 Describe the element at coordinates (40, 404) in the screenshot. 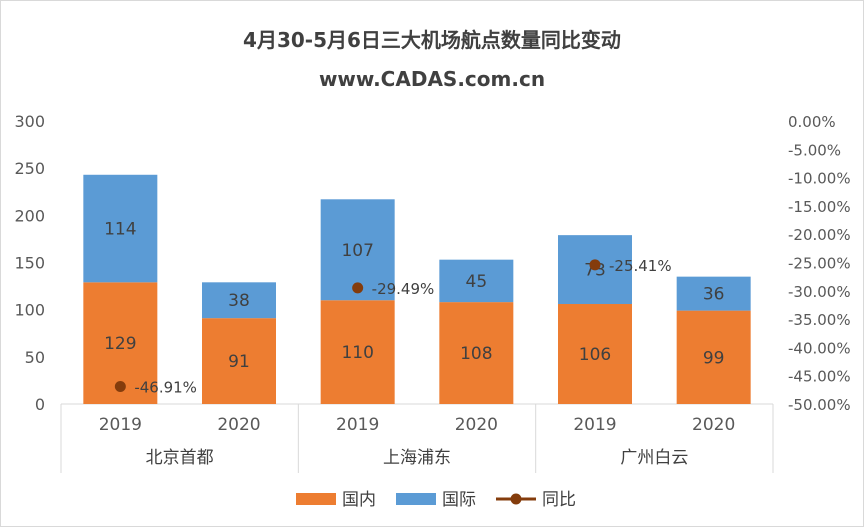

I see `y-left-tick-label: 0` at that location.